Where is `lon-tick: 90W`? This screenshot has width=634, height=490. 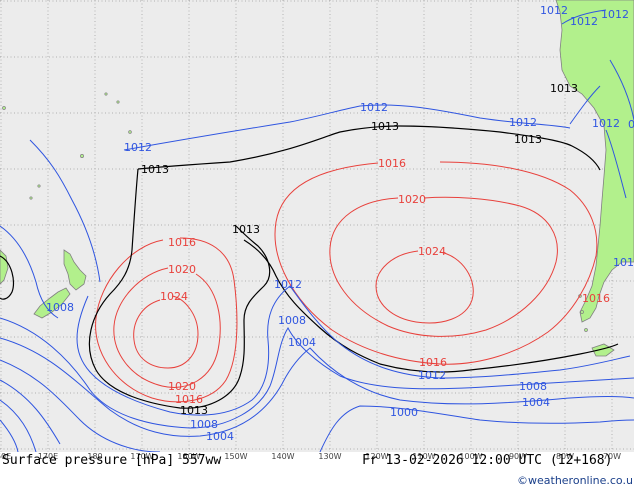
lon-tick: 90W is located at coordinates (518, 456).